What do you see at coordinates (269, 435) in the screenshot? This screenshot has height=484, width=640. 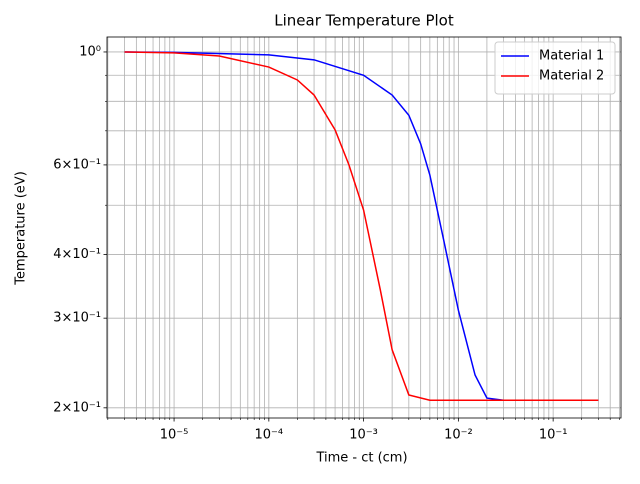 I see `x-tick-label: 10⁻⁴` at bounding box center [269, 435].